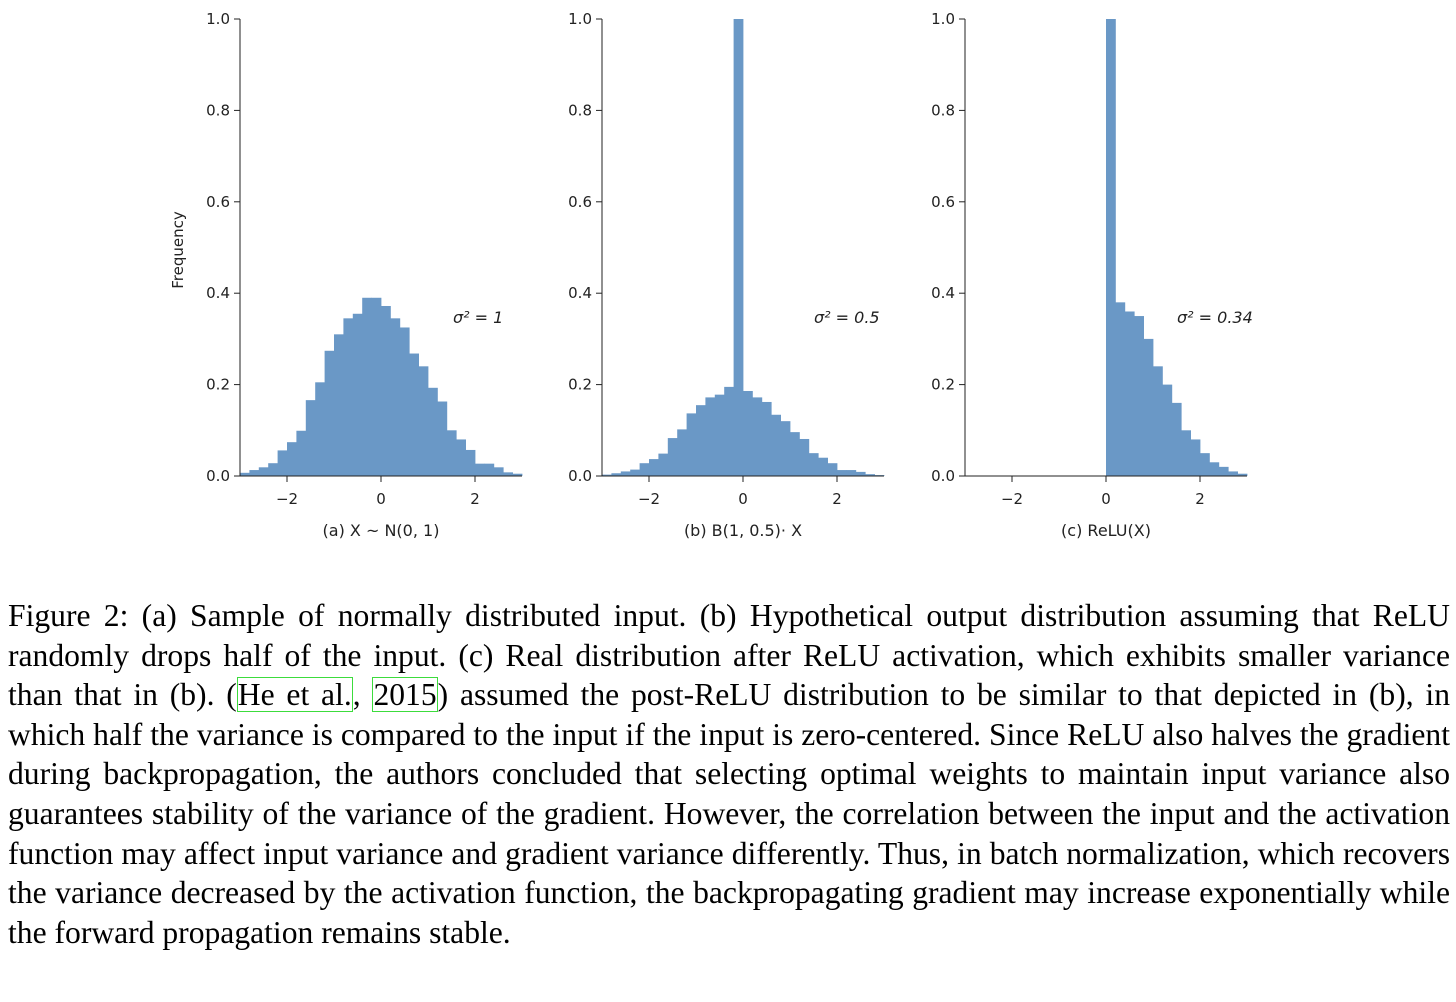 The width and height of the screenshot is (1456, 1002). Describe the element at coordinates (178, 250) in the screenshot. I see `y-axis-label: Frequency` at that location.